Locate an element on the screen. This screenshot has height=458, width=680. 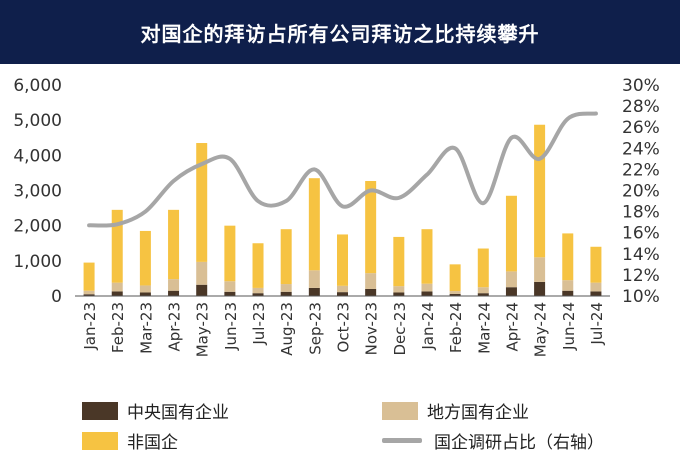
x-axis-tick-label: Aug-23 is located at coordinates (287, 329).